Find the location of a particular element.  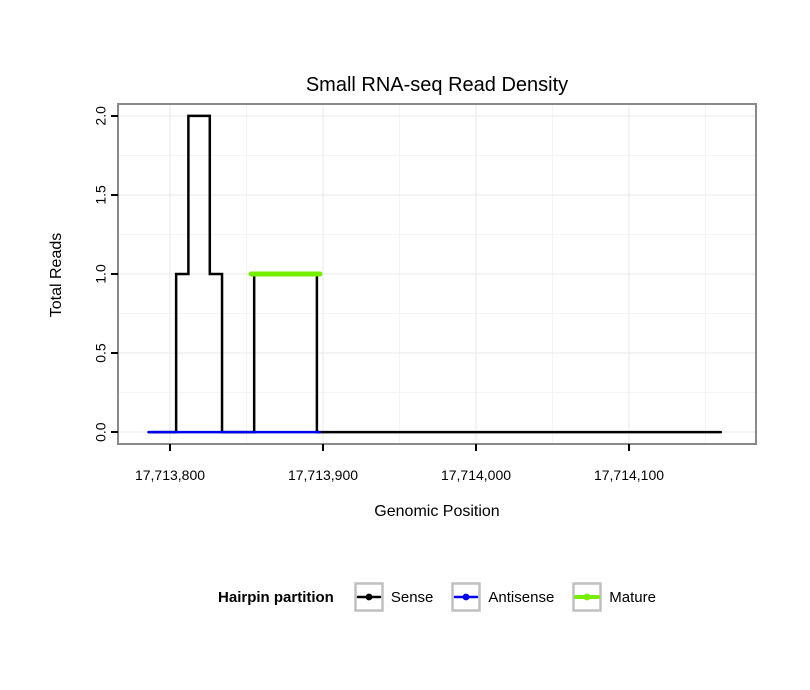

legend-item-mature: Mature is located at coordinates (614, 597).